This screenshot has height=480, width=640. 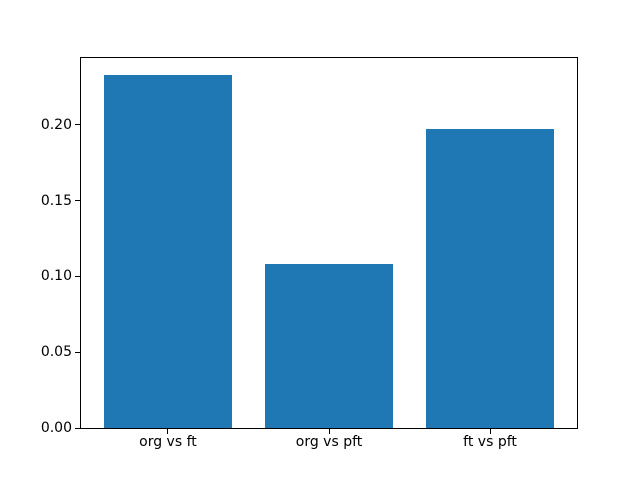 What do you see at coordinates (168, 251) in the screenshot?
I see `bar-org-vs-ft` at bounding box center [168, 251].